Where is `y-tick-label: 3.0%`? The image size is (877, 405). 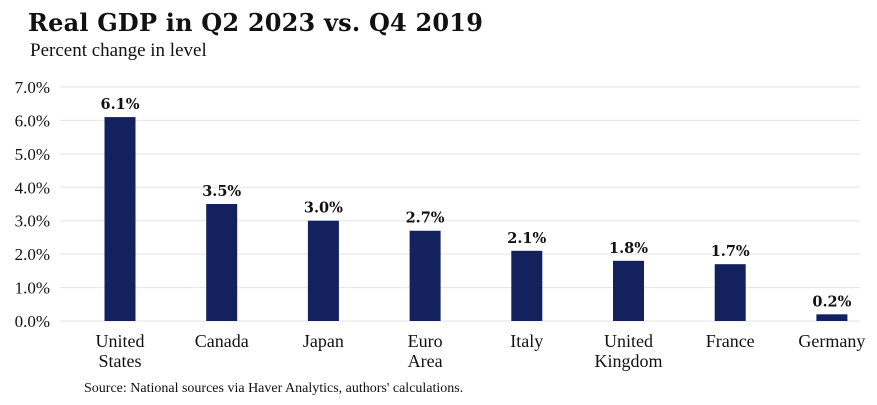 y-tick-label: 3.0% is located at coordinates (32, 221).